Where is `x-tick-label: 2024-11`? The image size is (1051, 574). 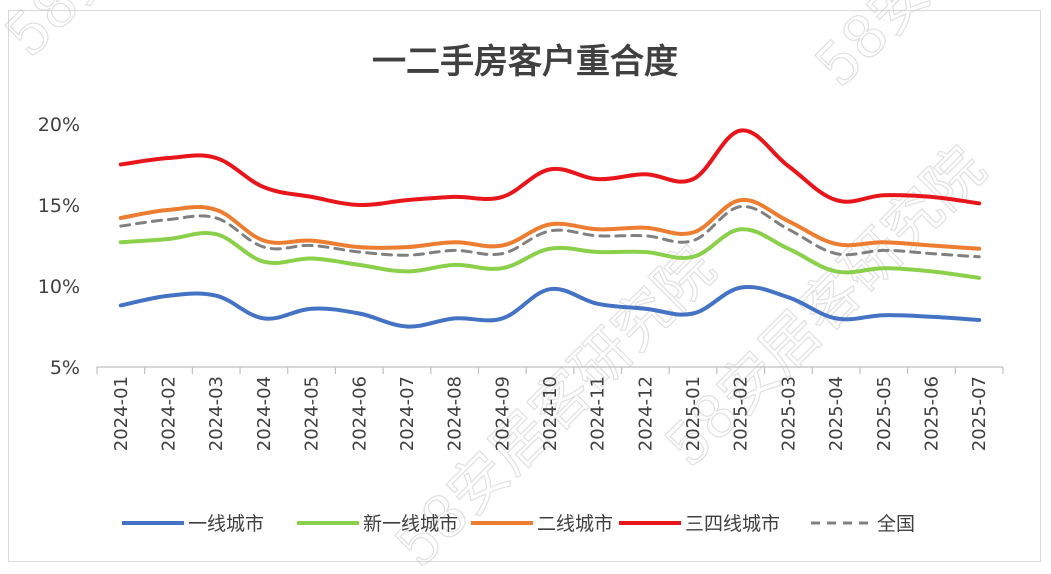
x-tick-label: 2024-11 is located at coordinates (598, 413).